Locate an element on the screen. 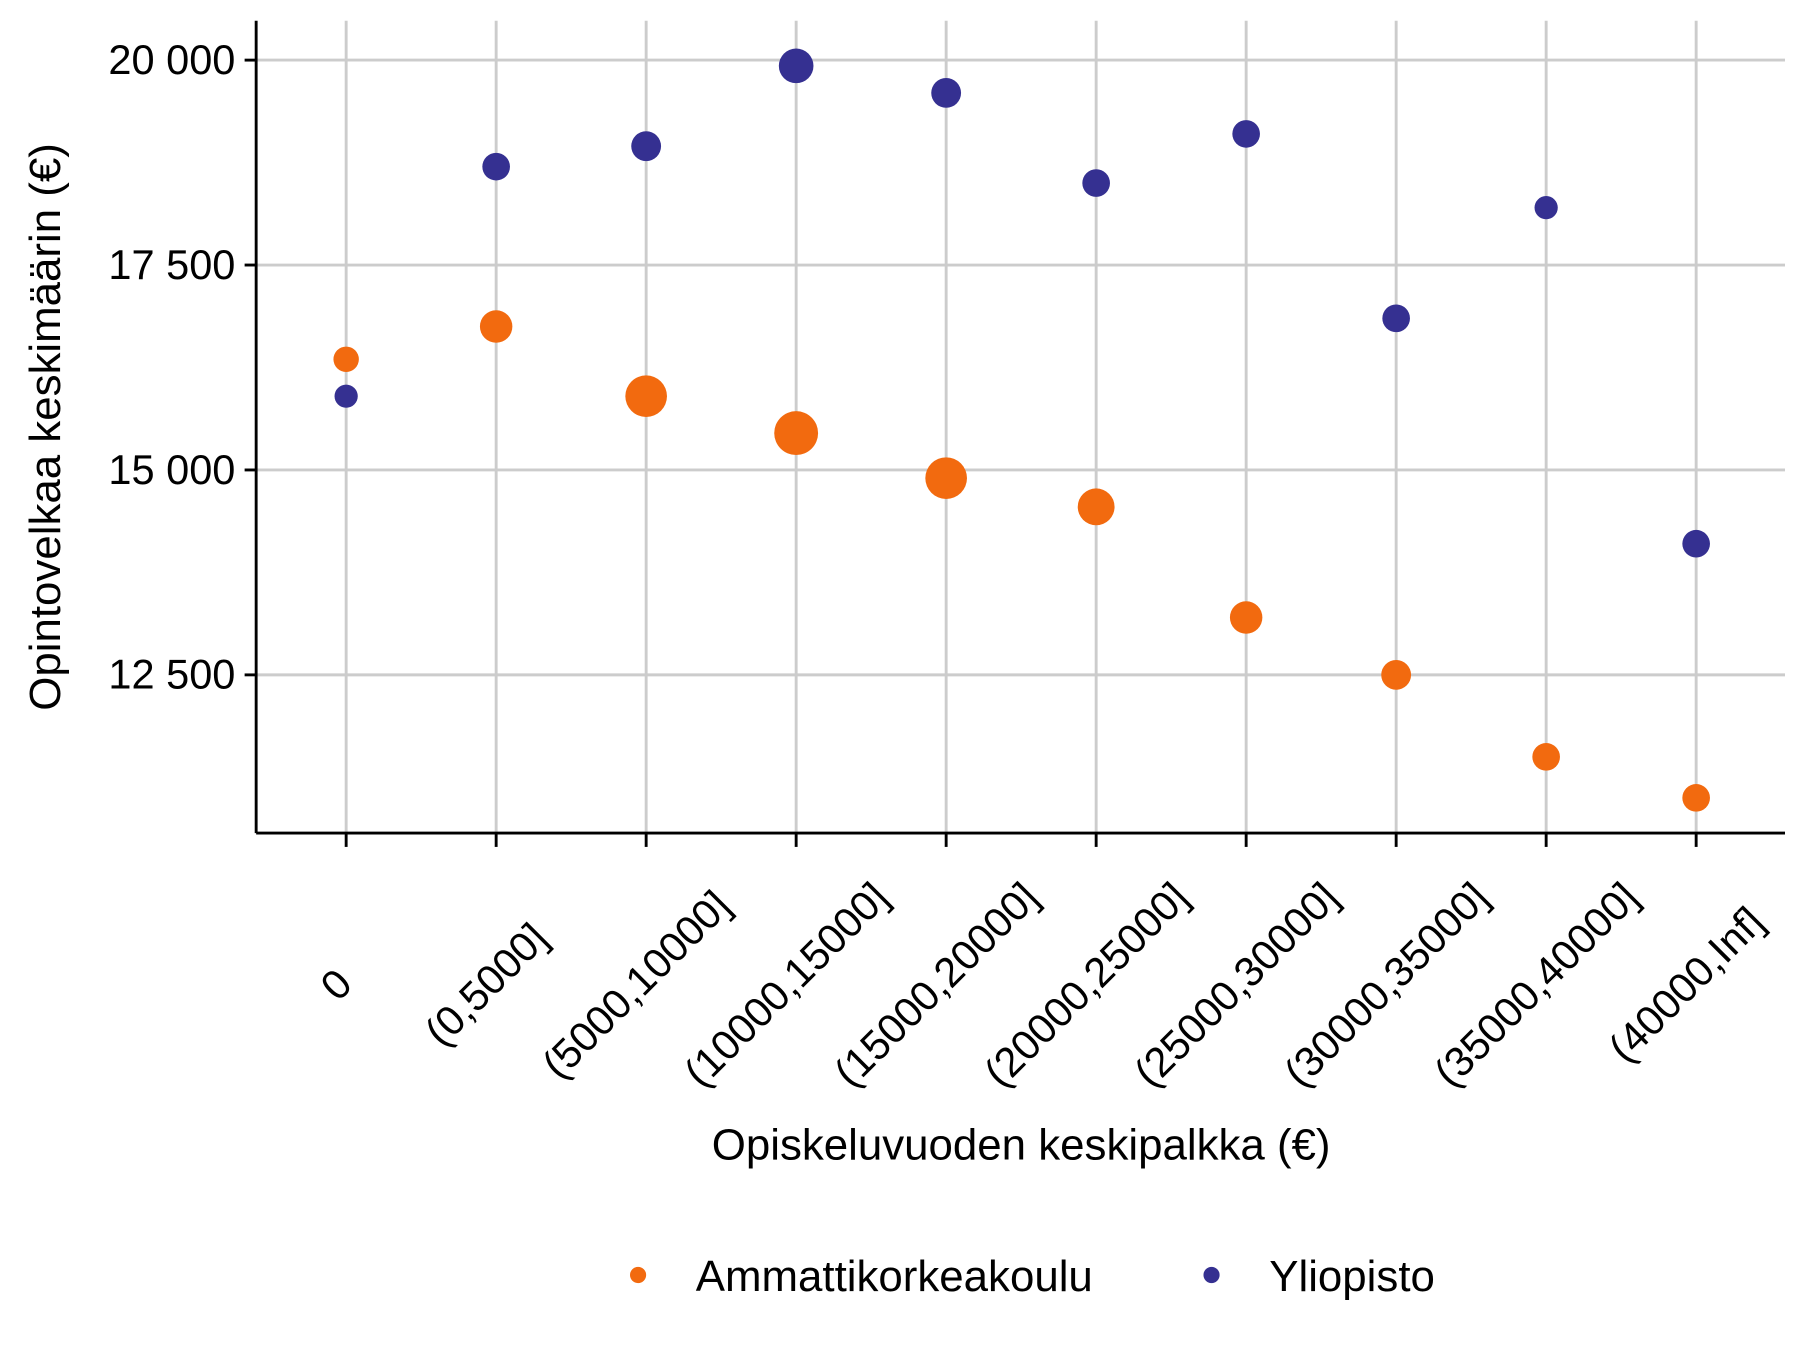  y-tick-label: 17 500 is located at coordinates (171, 264).